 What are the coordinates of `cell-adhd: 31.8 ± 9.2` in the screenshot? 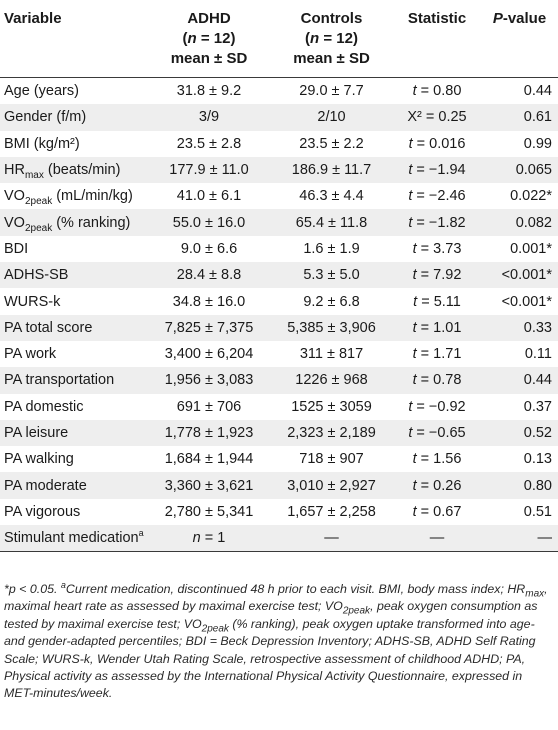 It's located at (209, 91).